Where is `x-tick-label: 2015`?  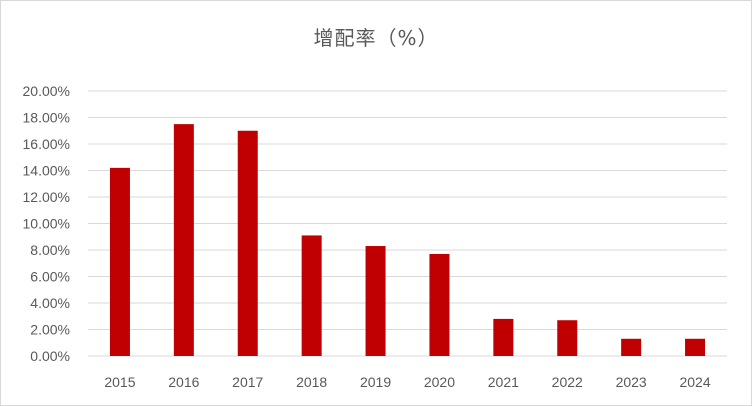
x-tick-label: 2015 is located at coordinates (119, 382).